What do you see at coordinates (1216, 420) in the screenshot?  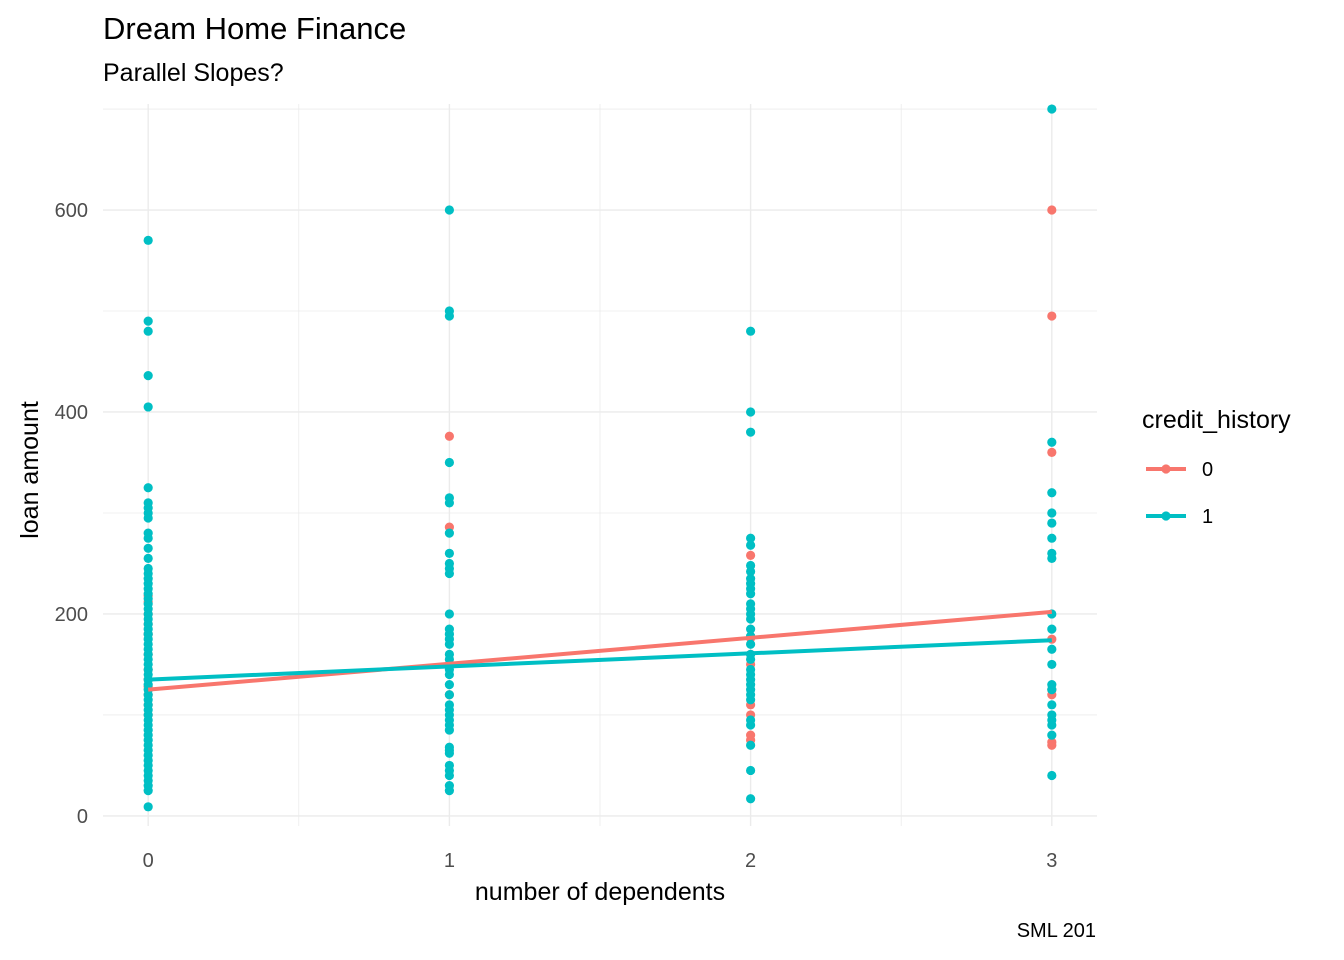 I see `legend-title: credit_history` at bounding box center [1216, 420].